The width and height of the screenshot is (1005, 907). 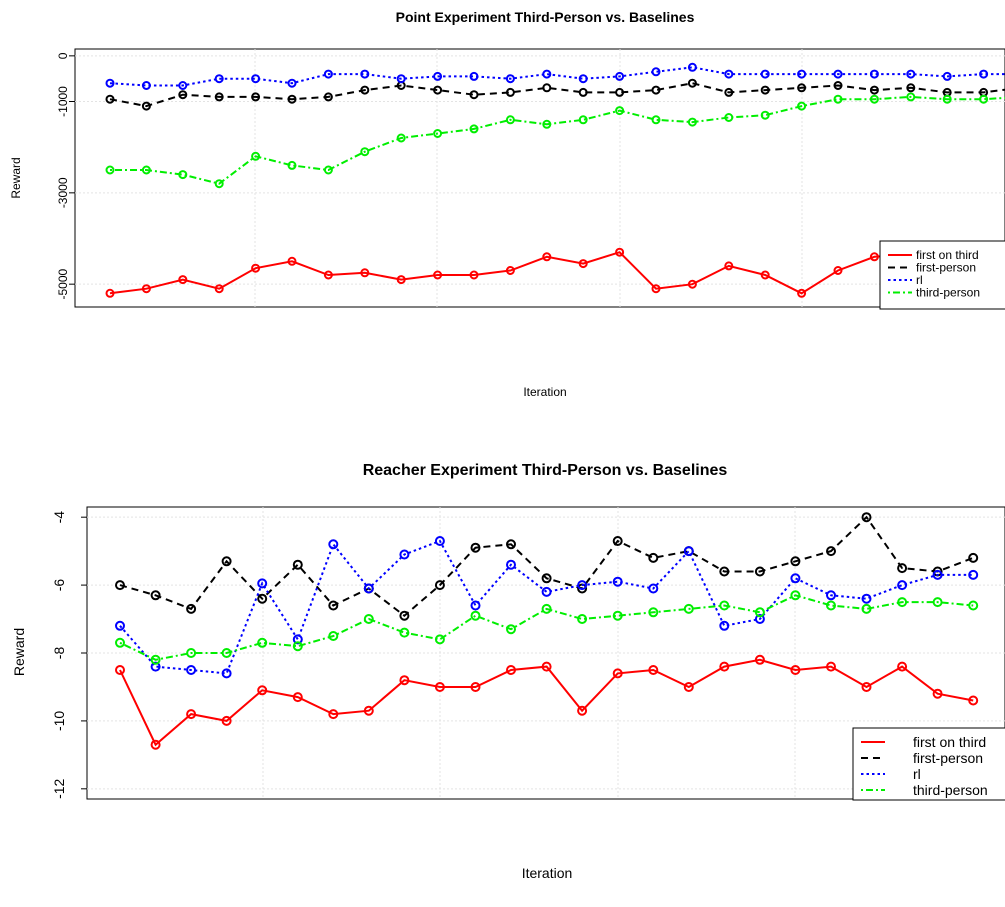 I want to click on x-axis-label: Iteration, so click(x=544, y=392).